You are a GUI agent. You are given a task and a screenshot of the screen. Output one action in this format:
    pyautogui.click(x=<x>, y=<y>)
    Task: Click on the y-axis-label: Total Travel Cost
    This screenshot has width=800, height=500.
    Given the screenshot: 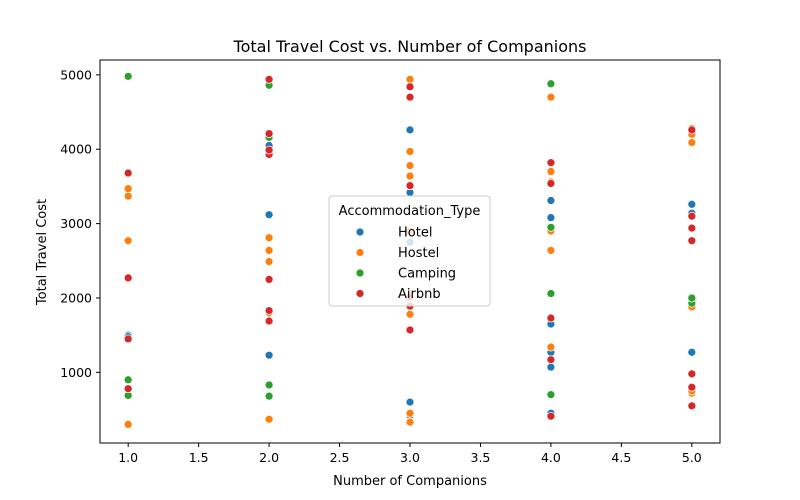 What is the action you would take?
    pyautogui.click(x=42, y=252)
    